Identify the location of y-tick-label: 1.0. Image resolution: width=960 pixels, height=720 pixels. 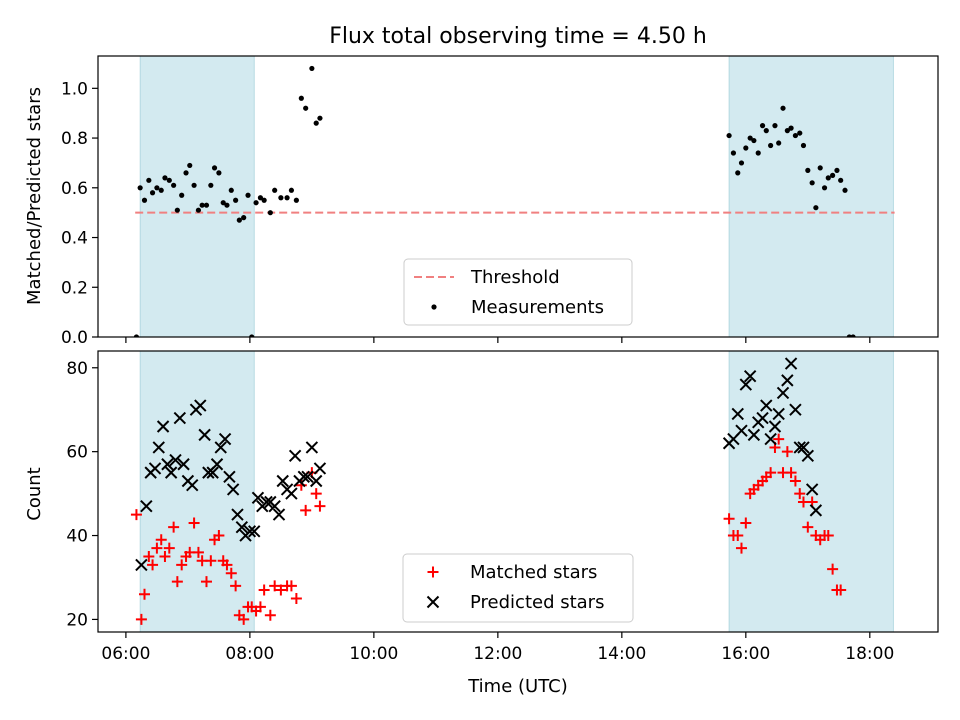
(74, 89).